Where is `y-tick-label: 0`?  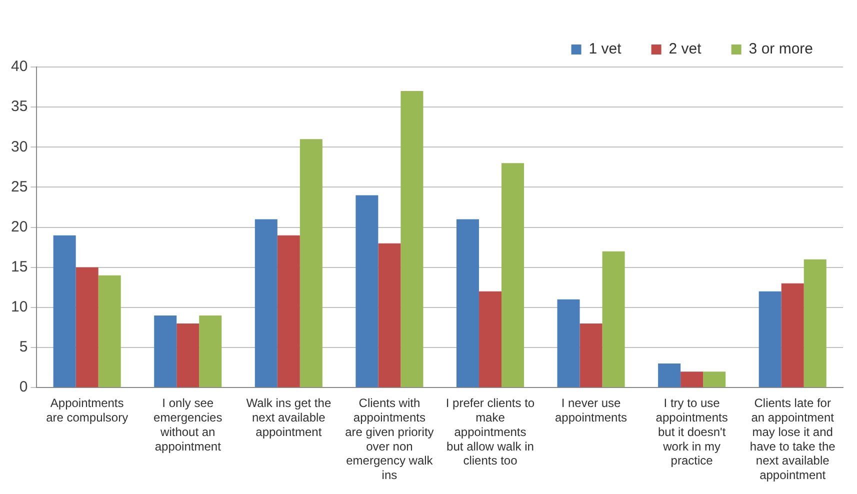 y-tick-label: 0 is located at coordinates (23, 387).